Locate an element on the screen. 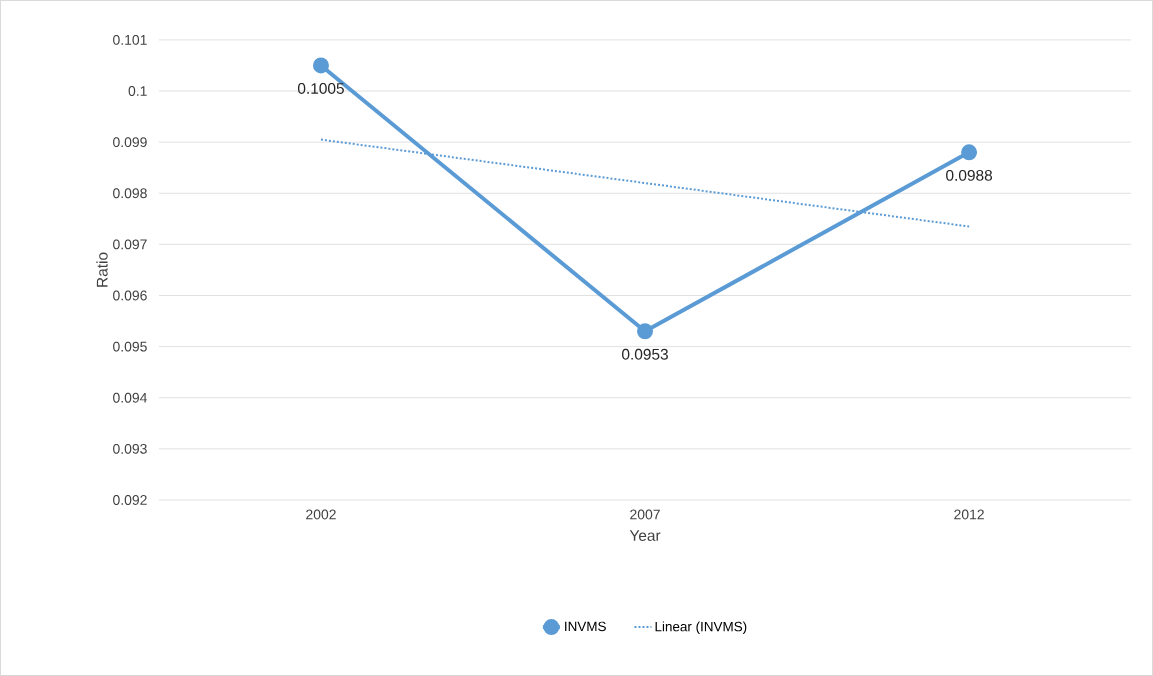  legend-label: Linear (INVMS) is located at coordinates (701, 628).